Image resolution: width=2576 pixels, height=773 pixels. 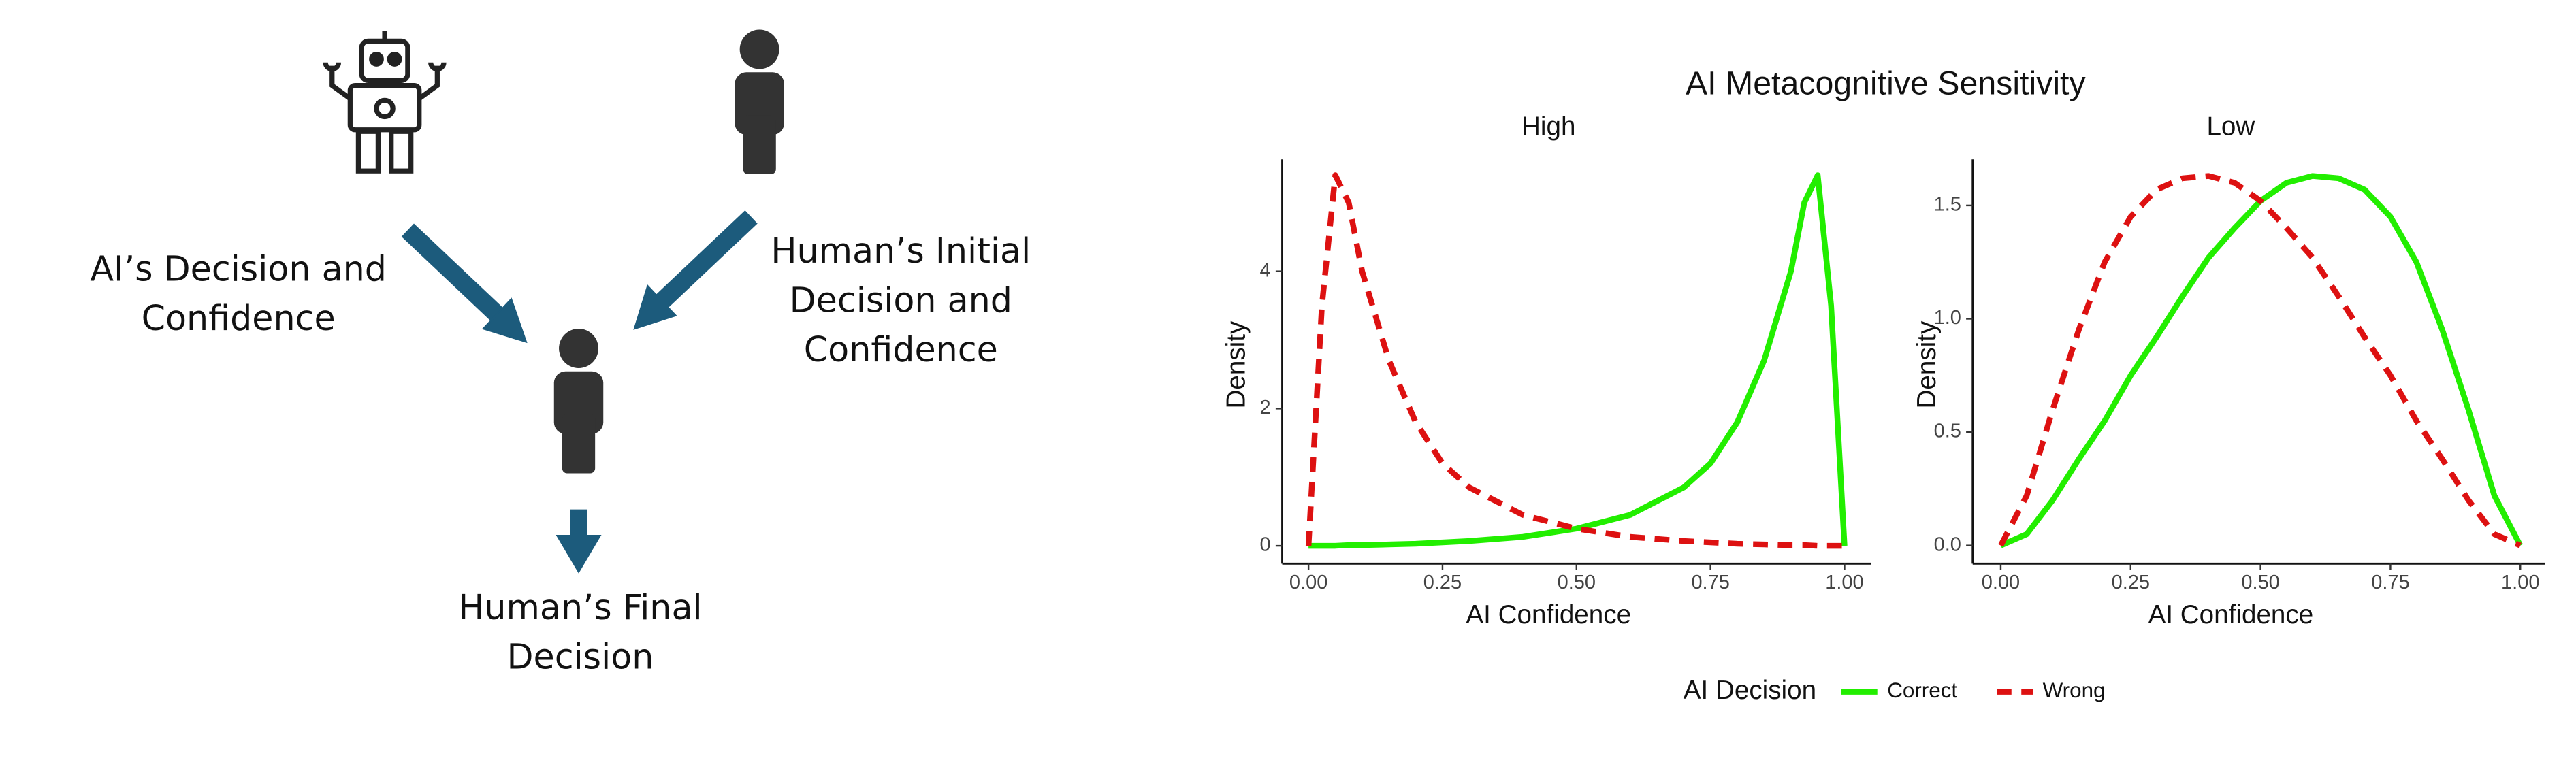 I want to click on y-tick-label: 0, so click(x=1266, y=545).